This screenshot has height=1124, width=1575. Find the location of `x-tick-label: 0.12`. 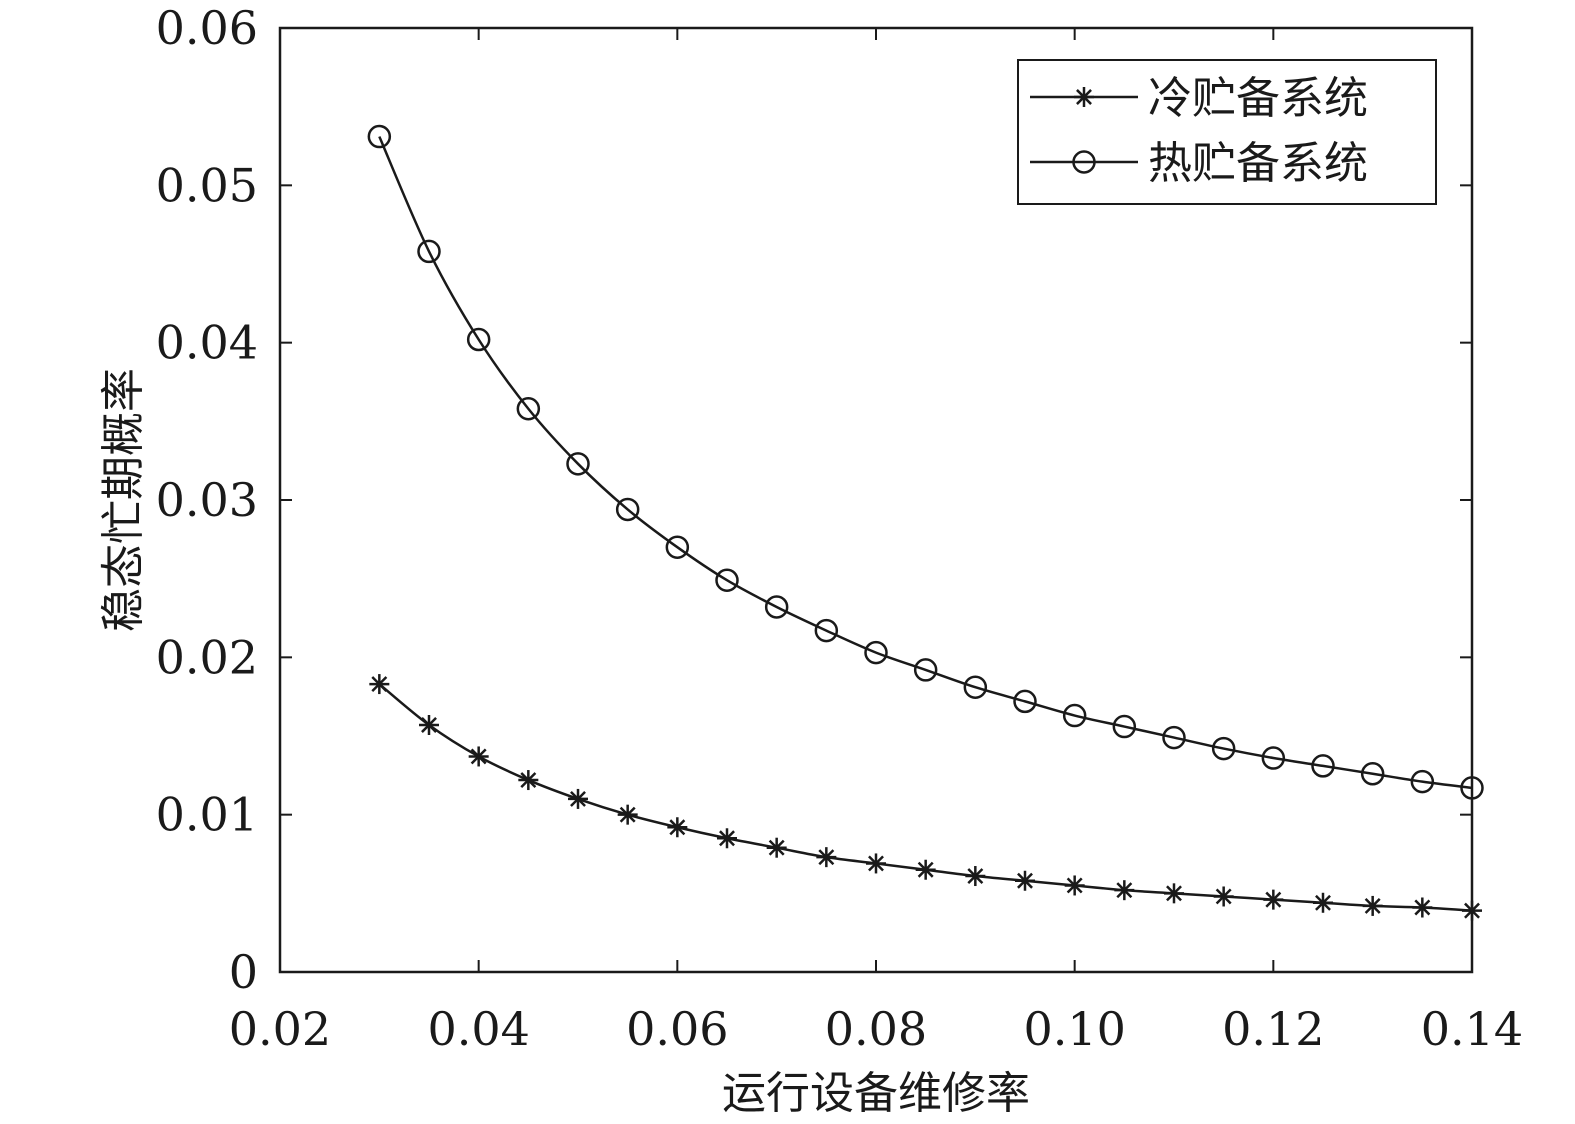

x-tick-label: 0.12 is located at coordinates (1273, 1029).